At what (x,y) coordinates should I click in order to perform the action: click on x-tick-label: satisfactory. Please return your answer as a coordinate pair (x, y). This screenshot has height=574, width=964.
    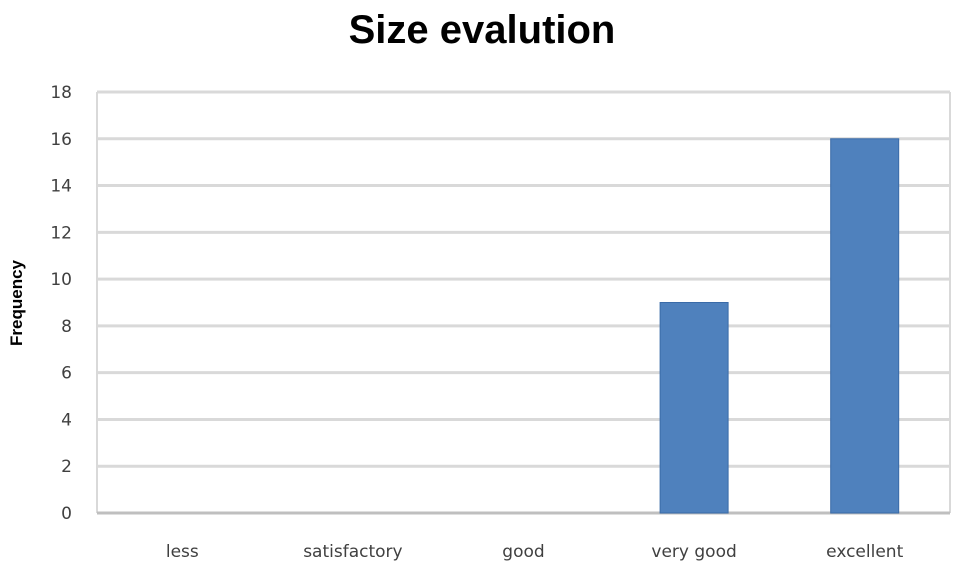
    Looking at the image, I should click on (352, 552).